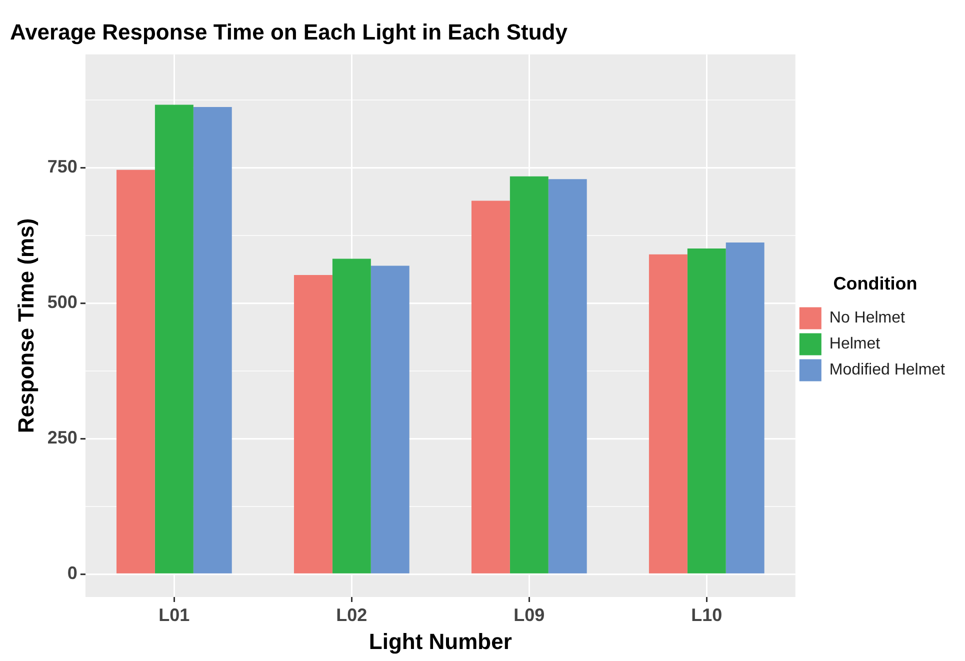 The height and width of the screenshot is (661, 965). I want to click on y-tick-label: 250, so click(62, 438).